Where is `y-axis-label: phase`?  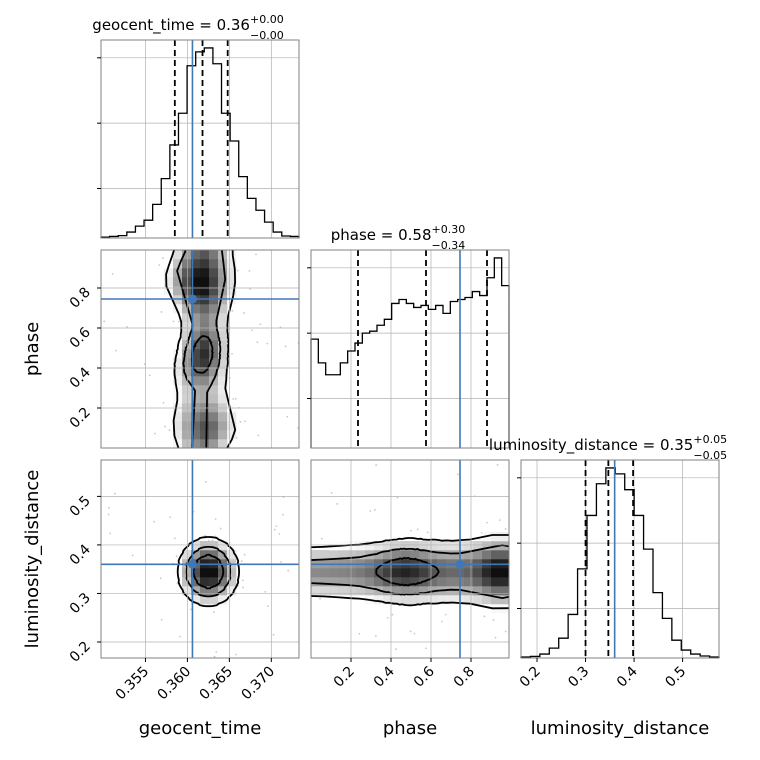 y-axis-label: phase is located at coordinates (32, 349).